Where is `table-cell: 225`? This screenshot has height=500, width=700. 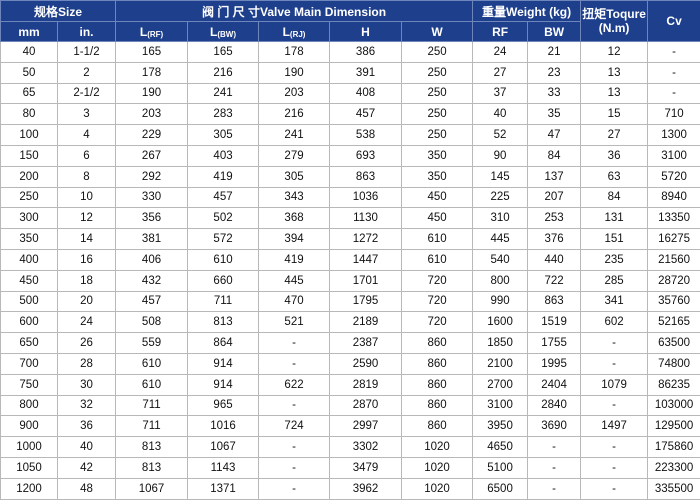 table-cell: 225 is located at coordinates (500, 197).